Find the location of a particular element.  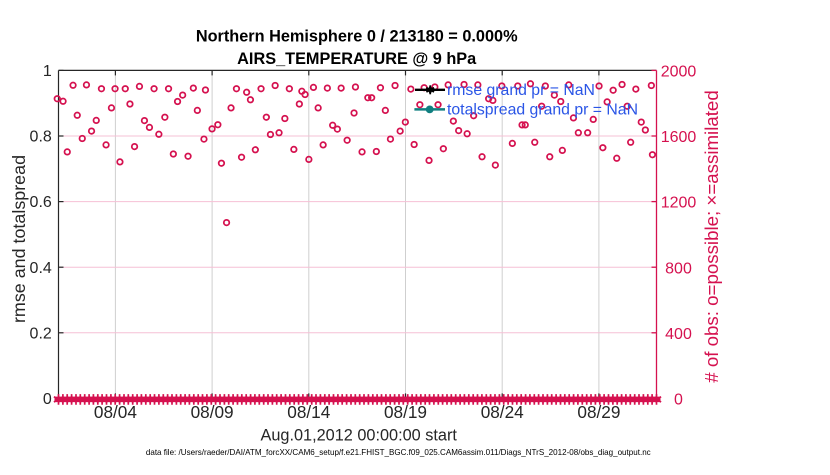

svg-text: 1200 is located at coordinates (679, 203).